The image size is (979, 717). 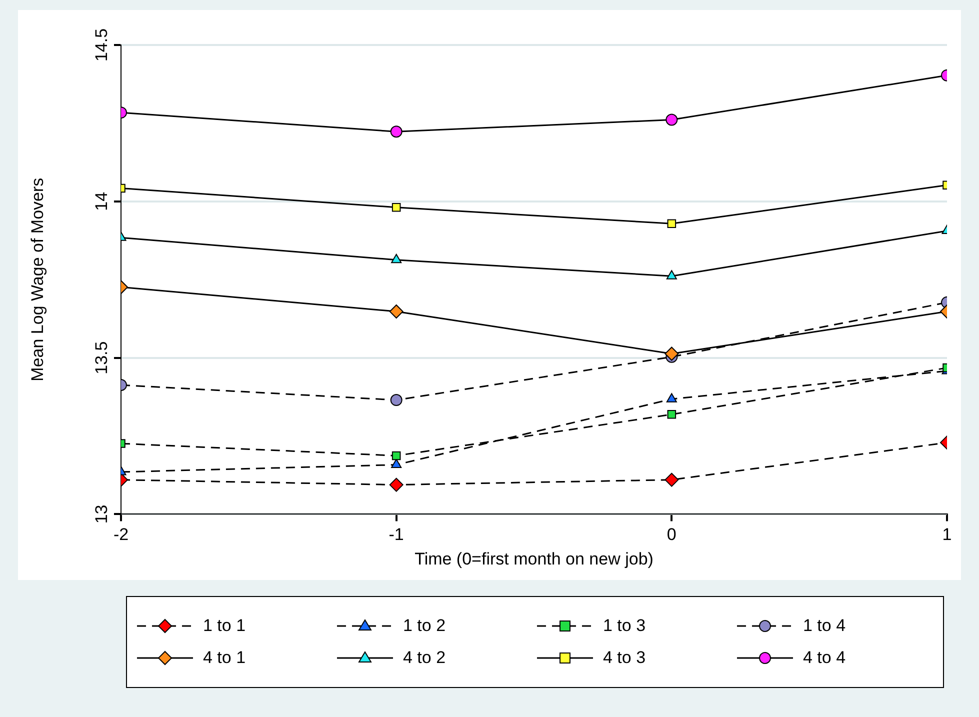 I want to click on x-tick-label: 0, so click(x=671, y=534).